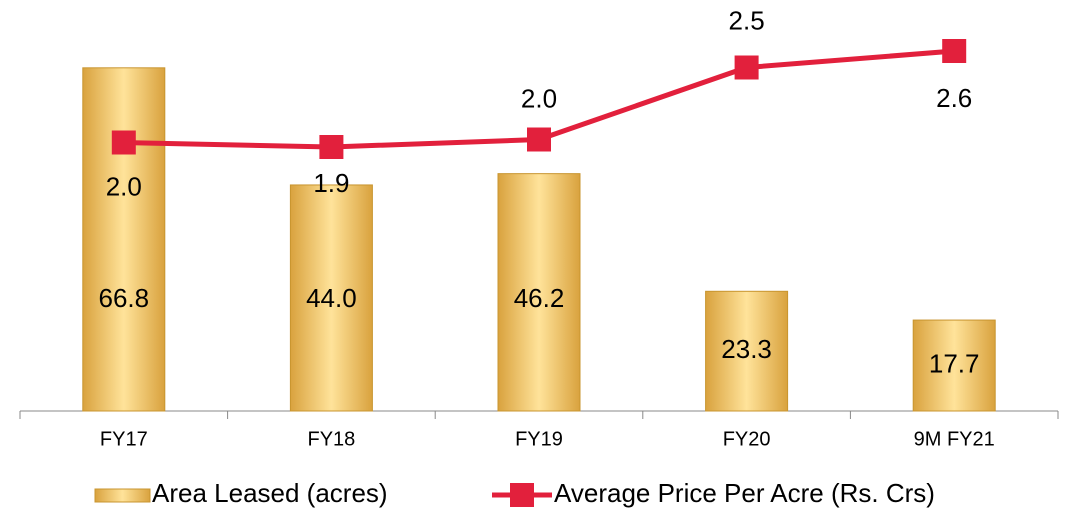 The image size is (1071, 514). What do you see at coordinates (270, 493) in the screenshot?
I see `legend-label: Area Leased (acres)` at bounding box center [270, 493].